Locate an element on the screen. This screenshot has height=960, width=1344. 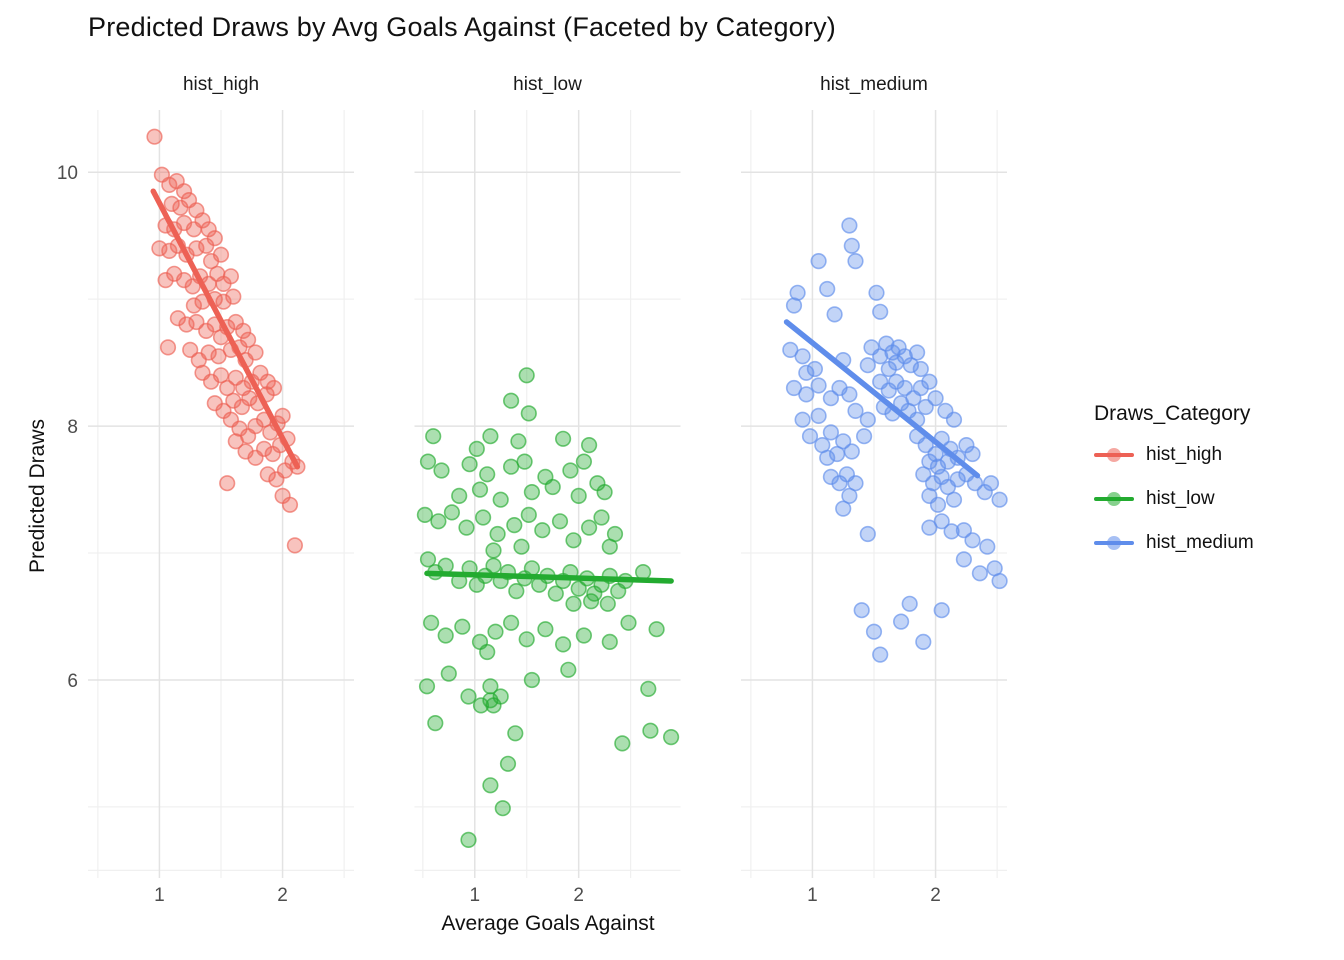
legend-item-label: hist_low is located at coordinates (1180, 498).